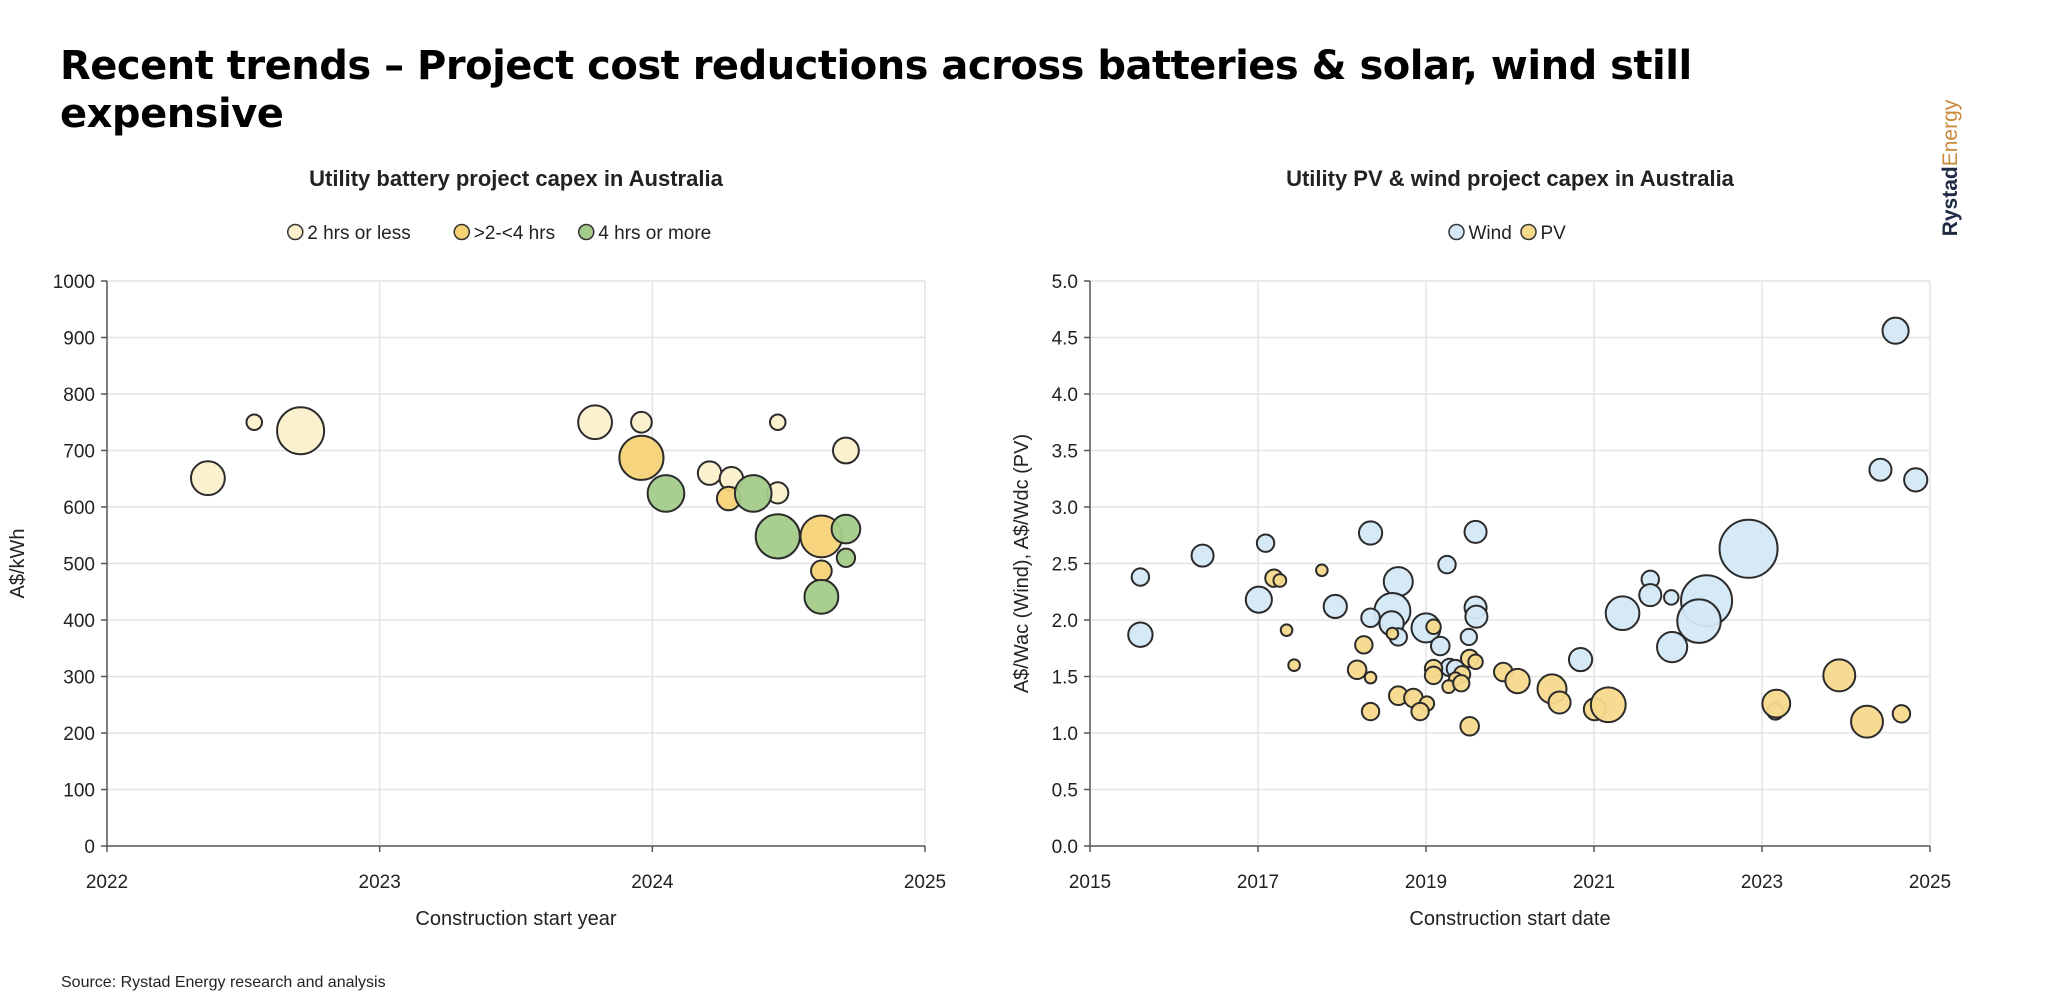 The height and width of the screenshot is (1005, 2048). I want to click on y-tick-label: 4.0, so click(1065, 395).